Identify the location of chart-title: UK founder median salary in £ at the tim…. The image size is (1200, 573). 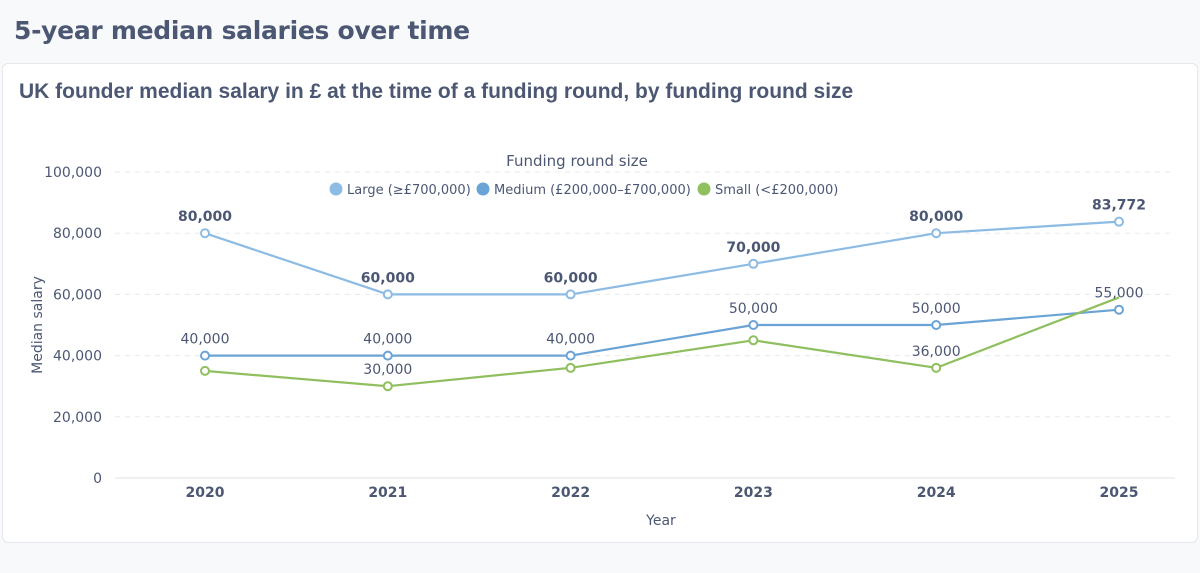
(436, 91).